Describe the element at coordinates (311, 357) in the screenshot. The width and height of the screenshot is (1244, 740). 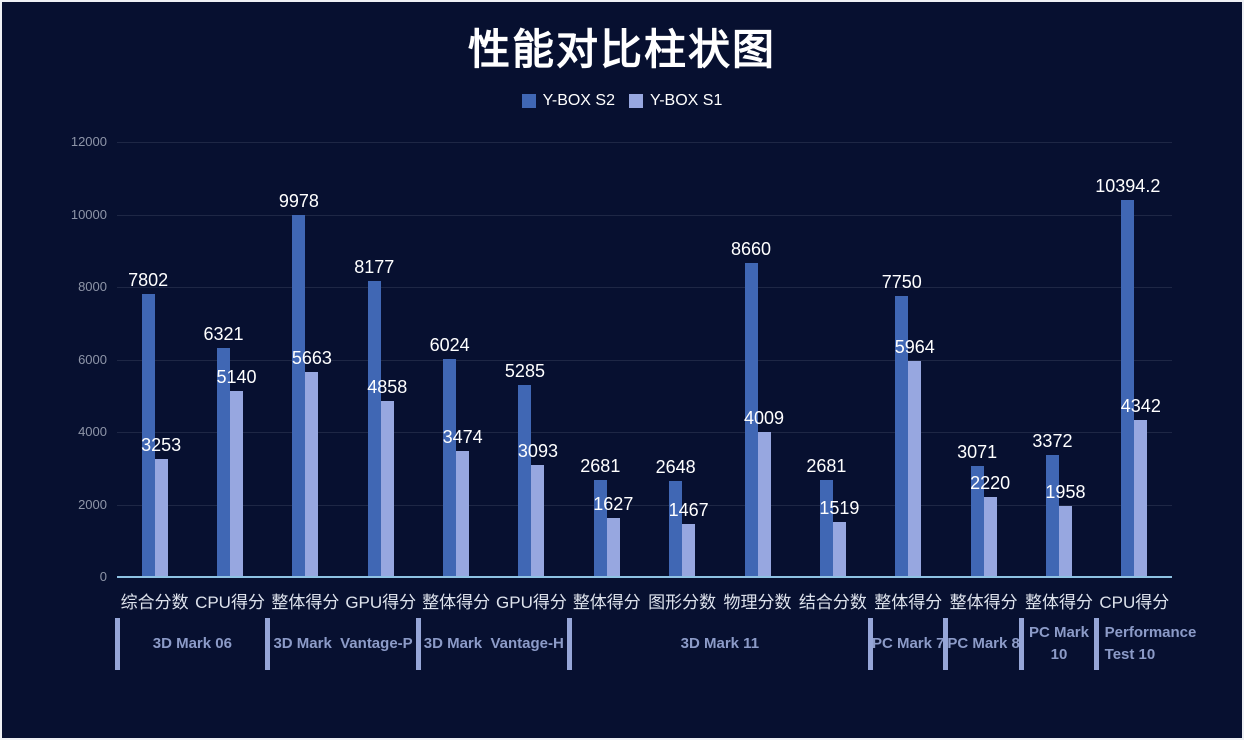
I see `value-label-s1: 5663` at that location.